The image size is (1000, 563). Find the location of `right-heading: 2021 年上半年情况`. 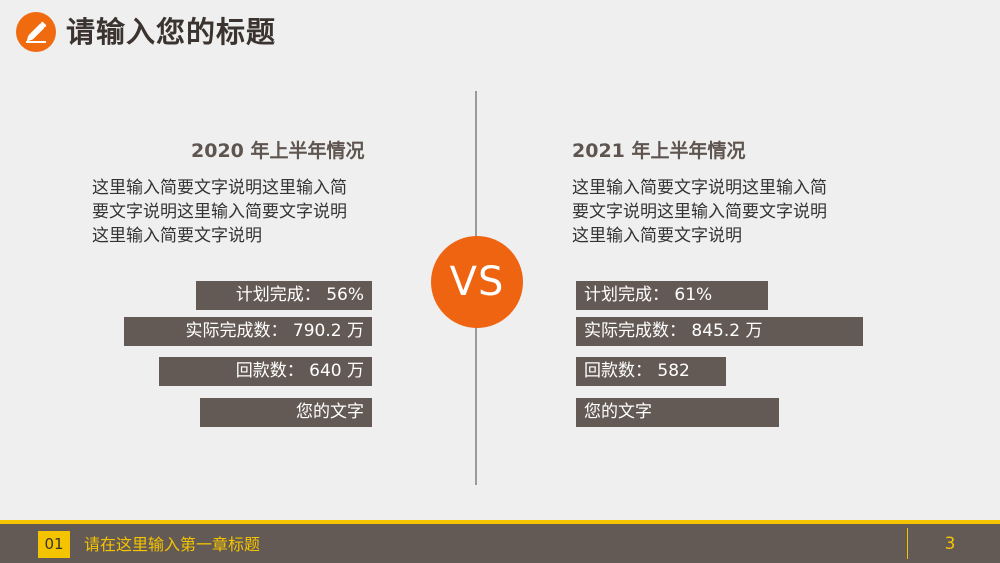

right-heading: 2021 年上半年情况 is located at coordinates (659, 151).